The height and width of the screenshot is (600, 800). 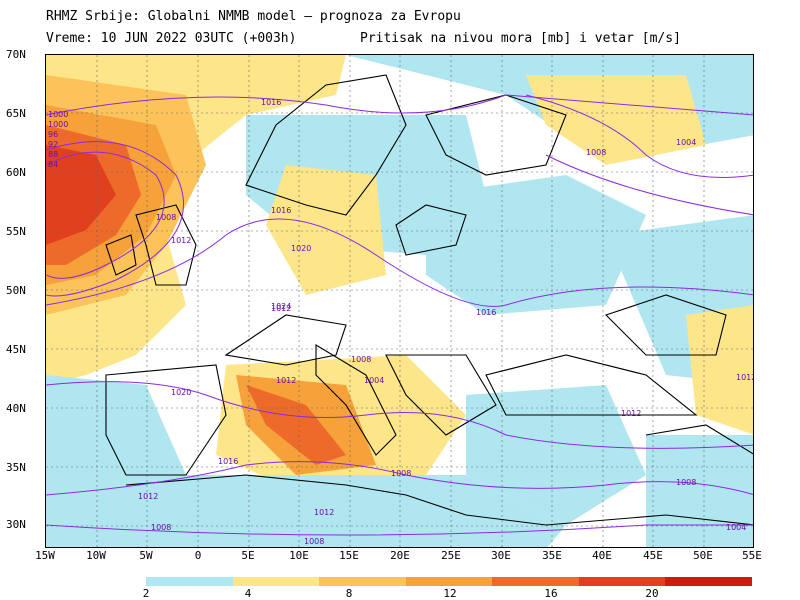 I want to click on svg-text: 1024, so click(x=281, y=306).